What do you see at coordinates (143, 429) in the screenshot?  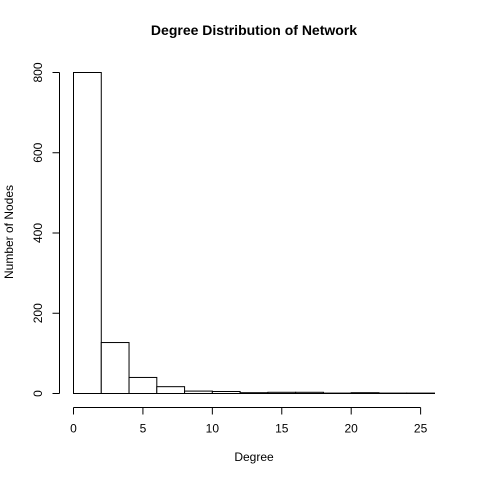 I see `x-tick-label: 5` at bounding box center [143, 429].